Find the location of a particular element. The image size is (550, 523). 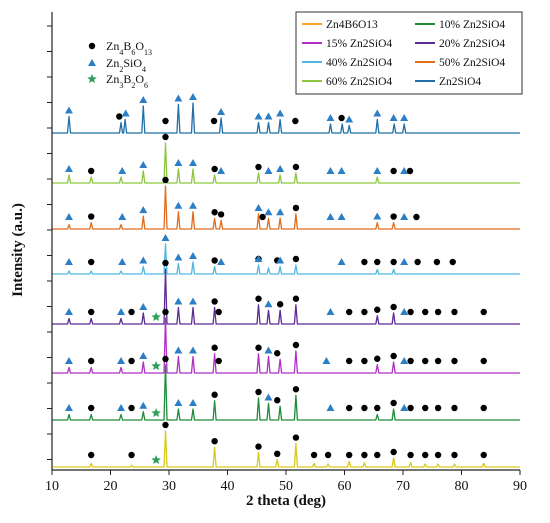

x-tick-label: 90 is located at coordinates (520, 486).